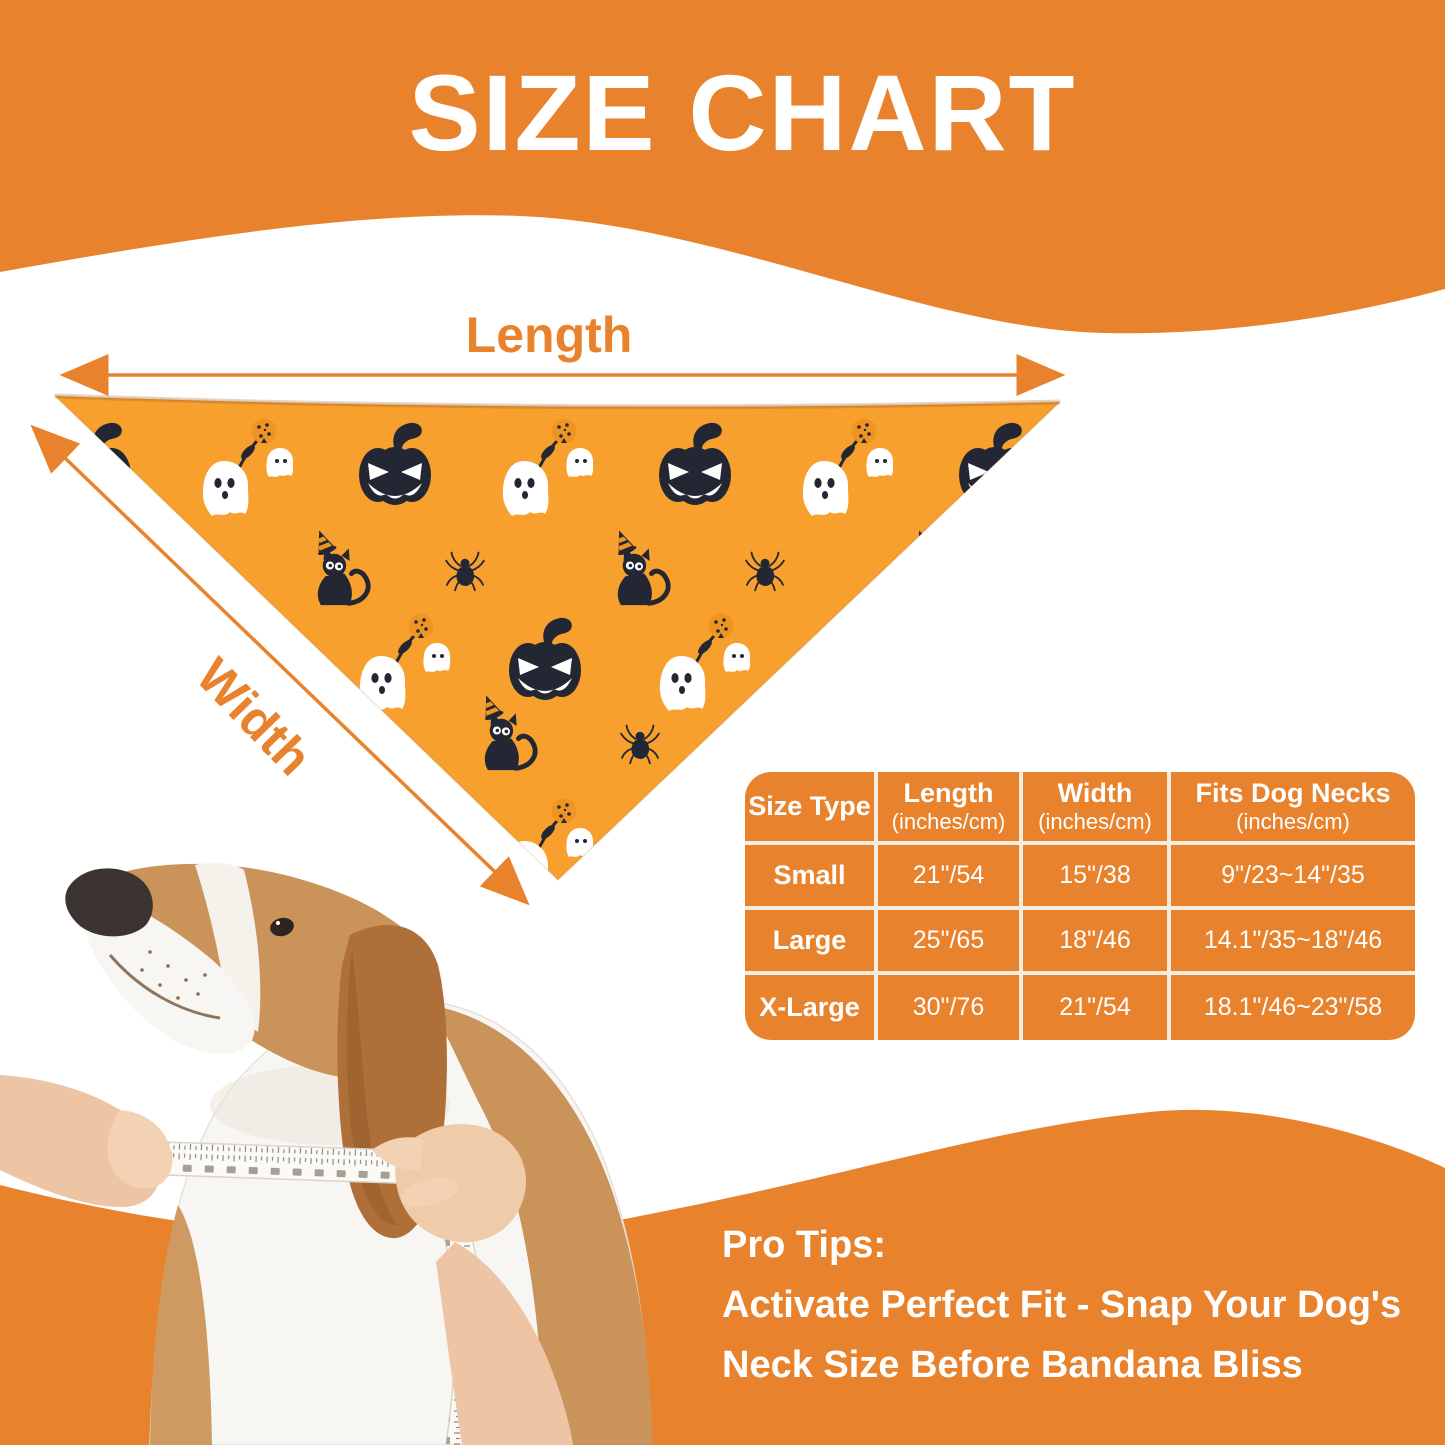 The width and height of the screenshot is (1445, 1445). I want to click on table-cell: 9"/23~14"/35, so click(1293, 877).